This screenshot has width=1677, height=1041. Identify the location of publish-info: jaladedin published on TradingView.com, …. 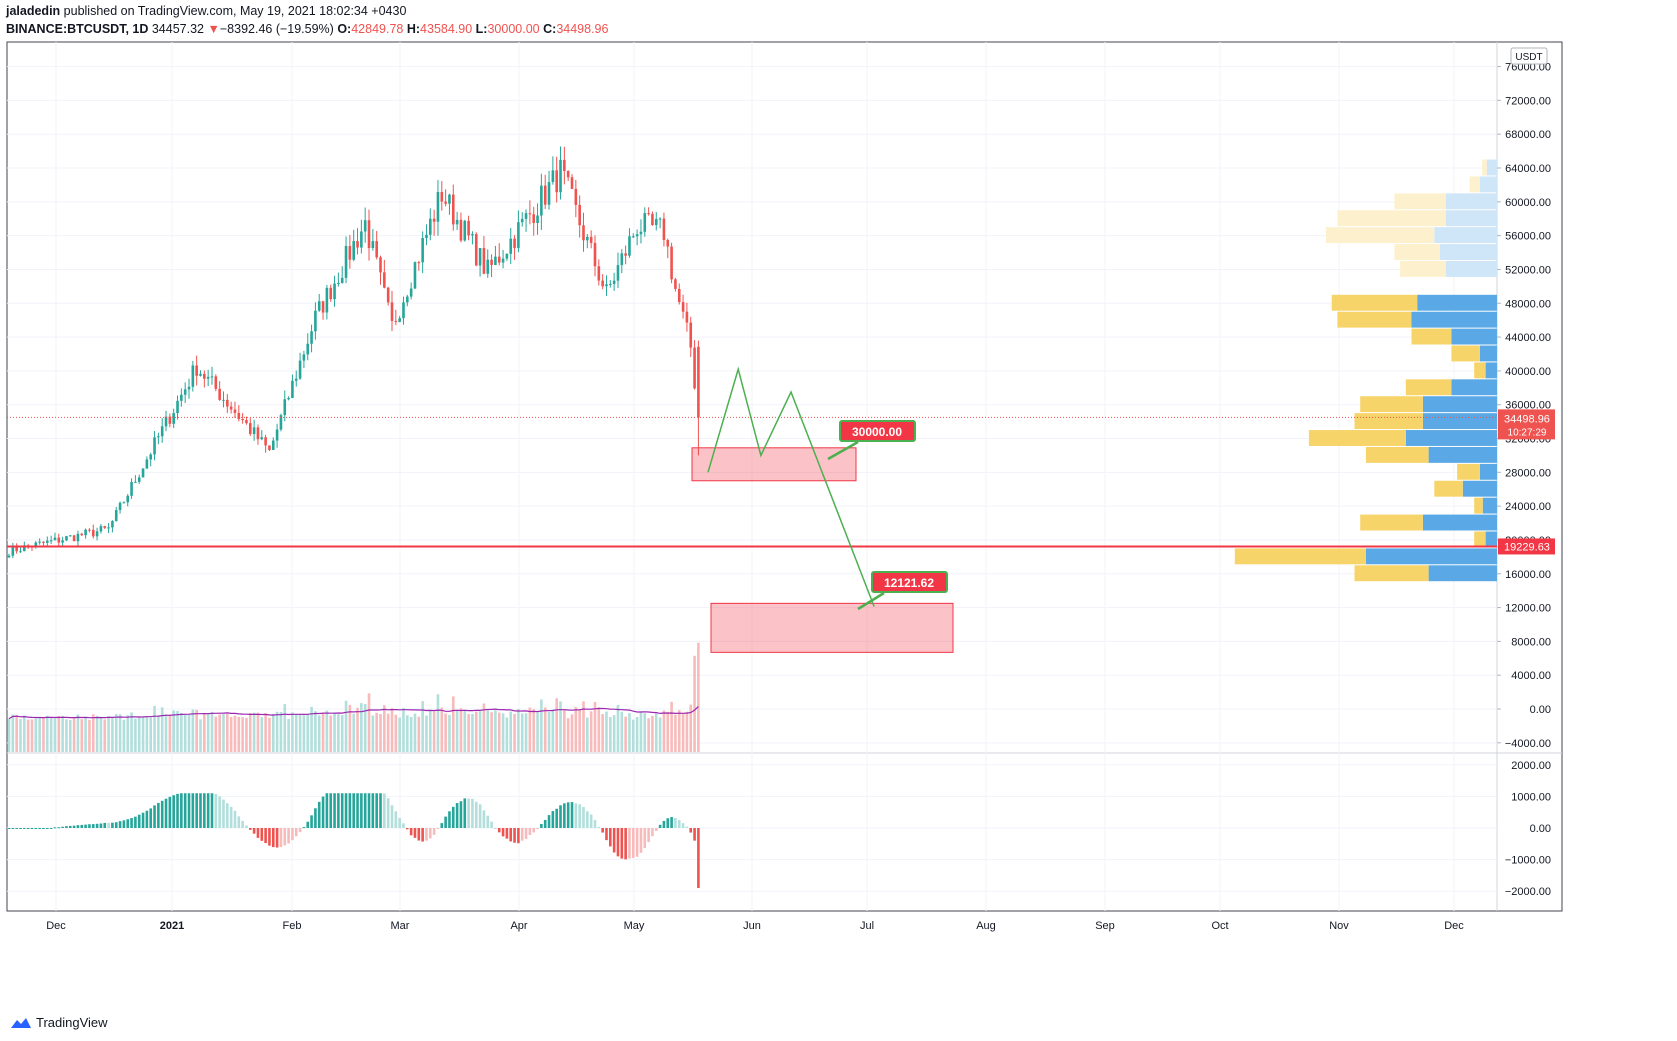
(206, 11).